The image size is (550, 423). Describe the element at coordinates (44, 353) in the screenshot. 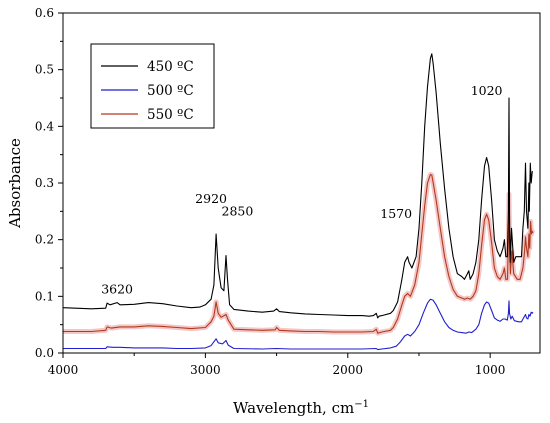

I see `y-tick-label: 0.0` at that location.